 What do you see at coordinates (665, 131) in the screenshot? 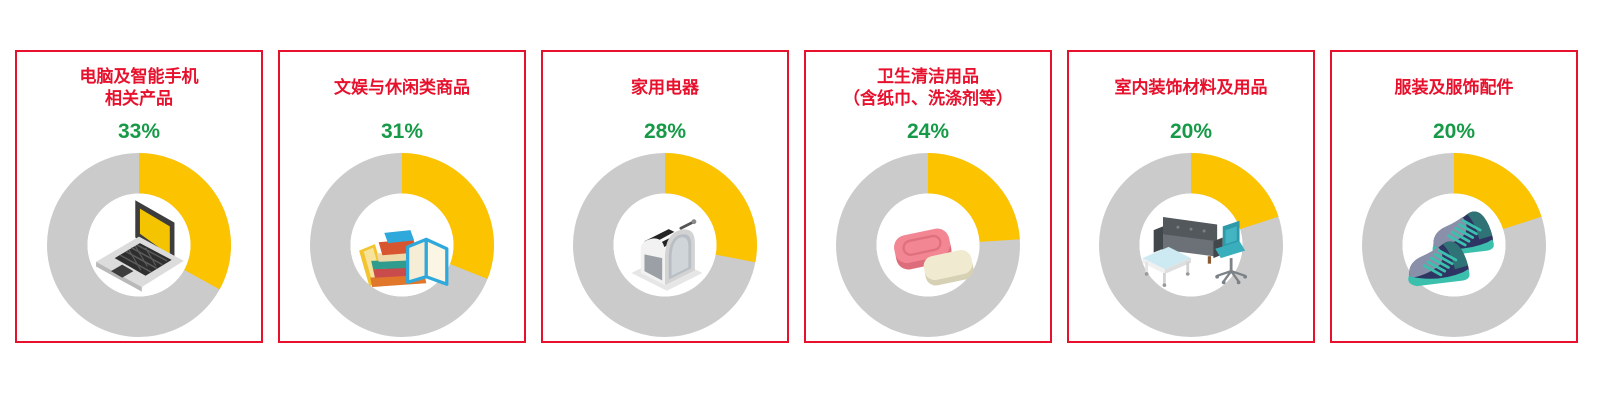
I see `category-percent: 28%` at bounding box center [665, 131].